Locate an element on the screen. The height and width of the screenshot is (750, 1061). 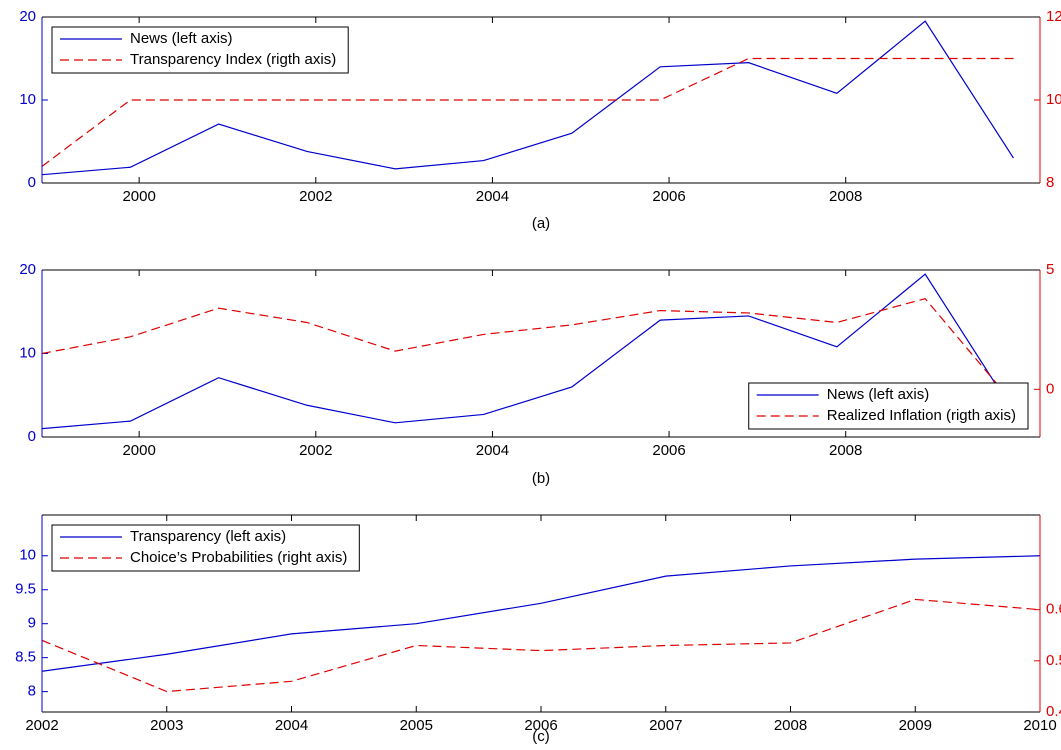
caption: (c) is located at coordinates (541, 736).